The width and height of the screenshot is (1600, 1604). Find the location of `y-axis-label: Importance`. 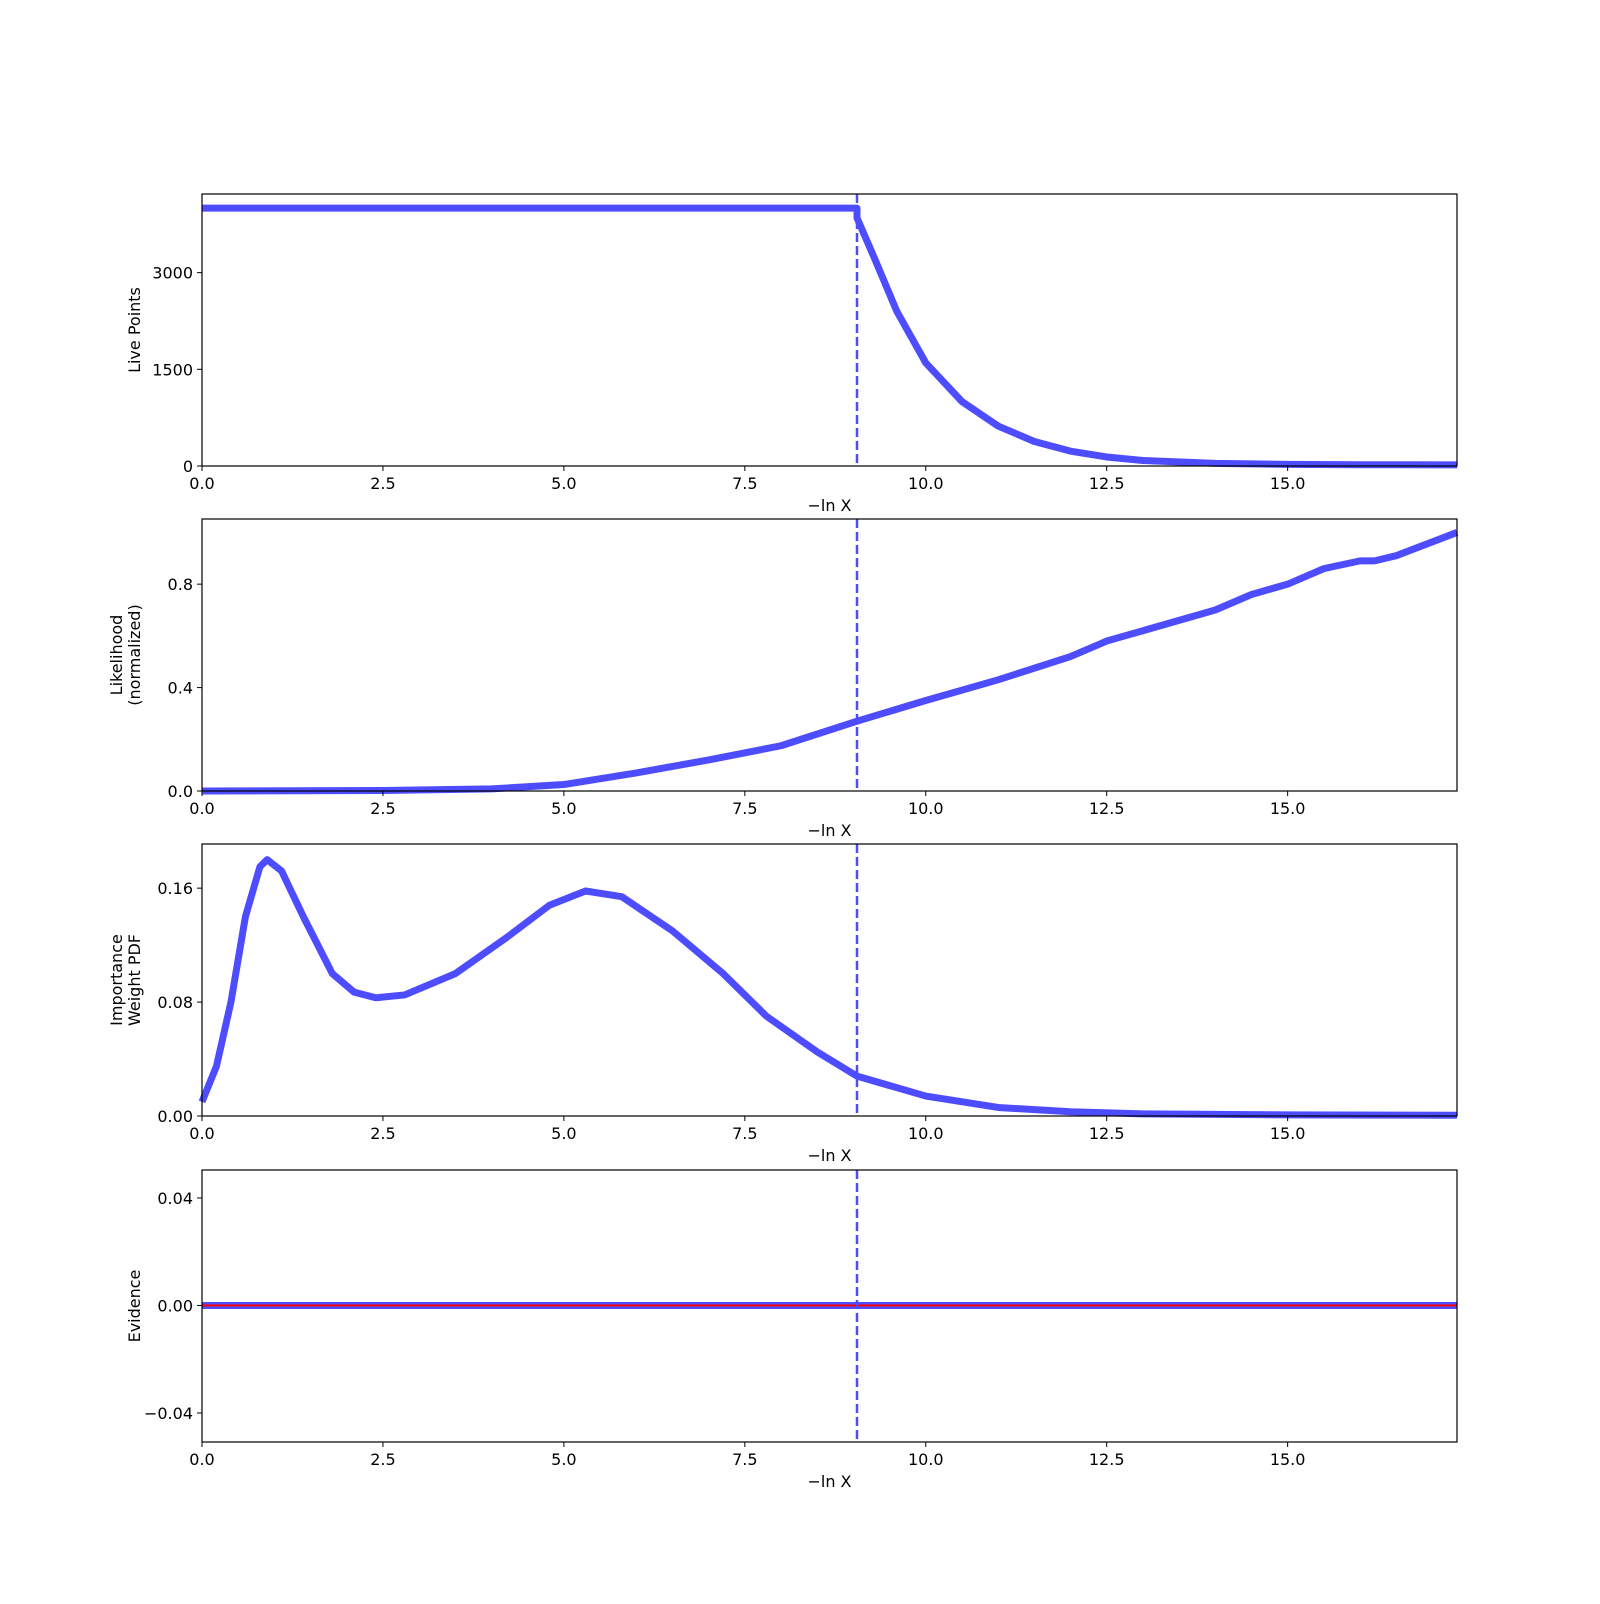

y-axis-label: Importance is located at coordinates (116, 980).